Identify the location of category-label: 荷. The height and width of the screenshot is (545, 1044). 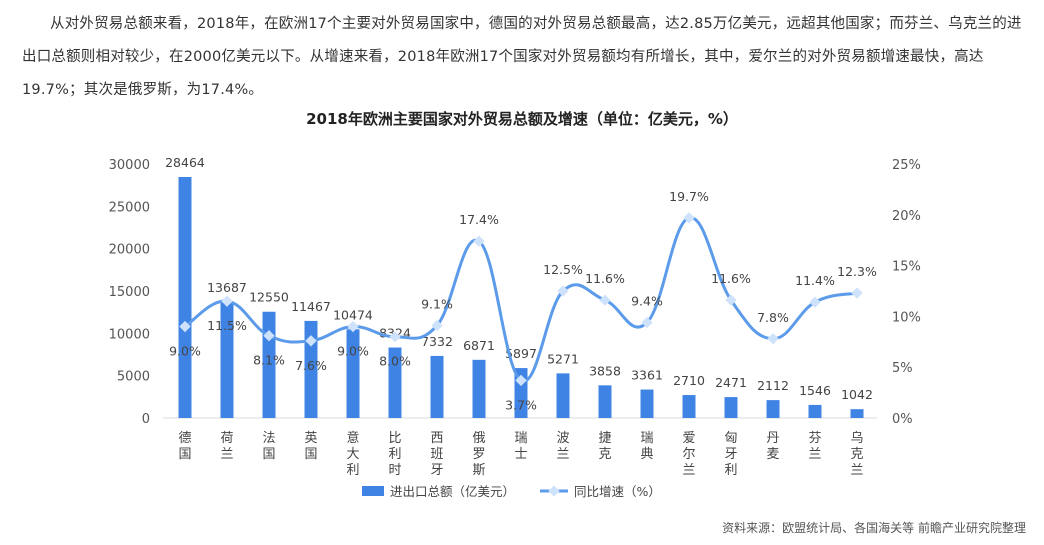
(226, 438).